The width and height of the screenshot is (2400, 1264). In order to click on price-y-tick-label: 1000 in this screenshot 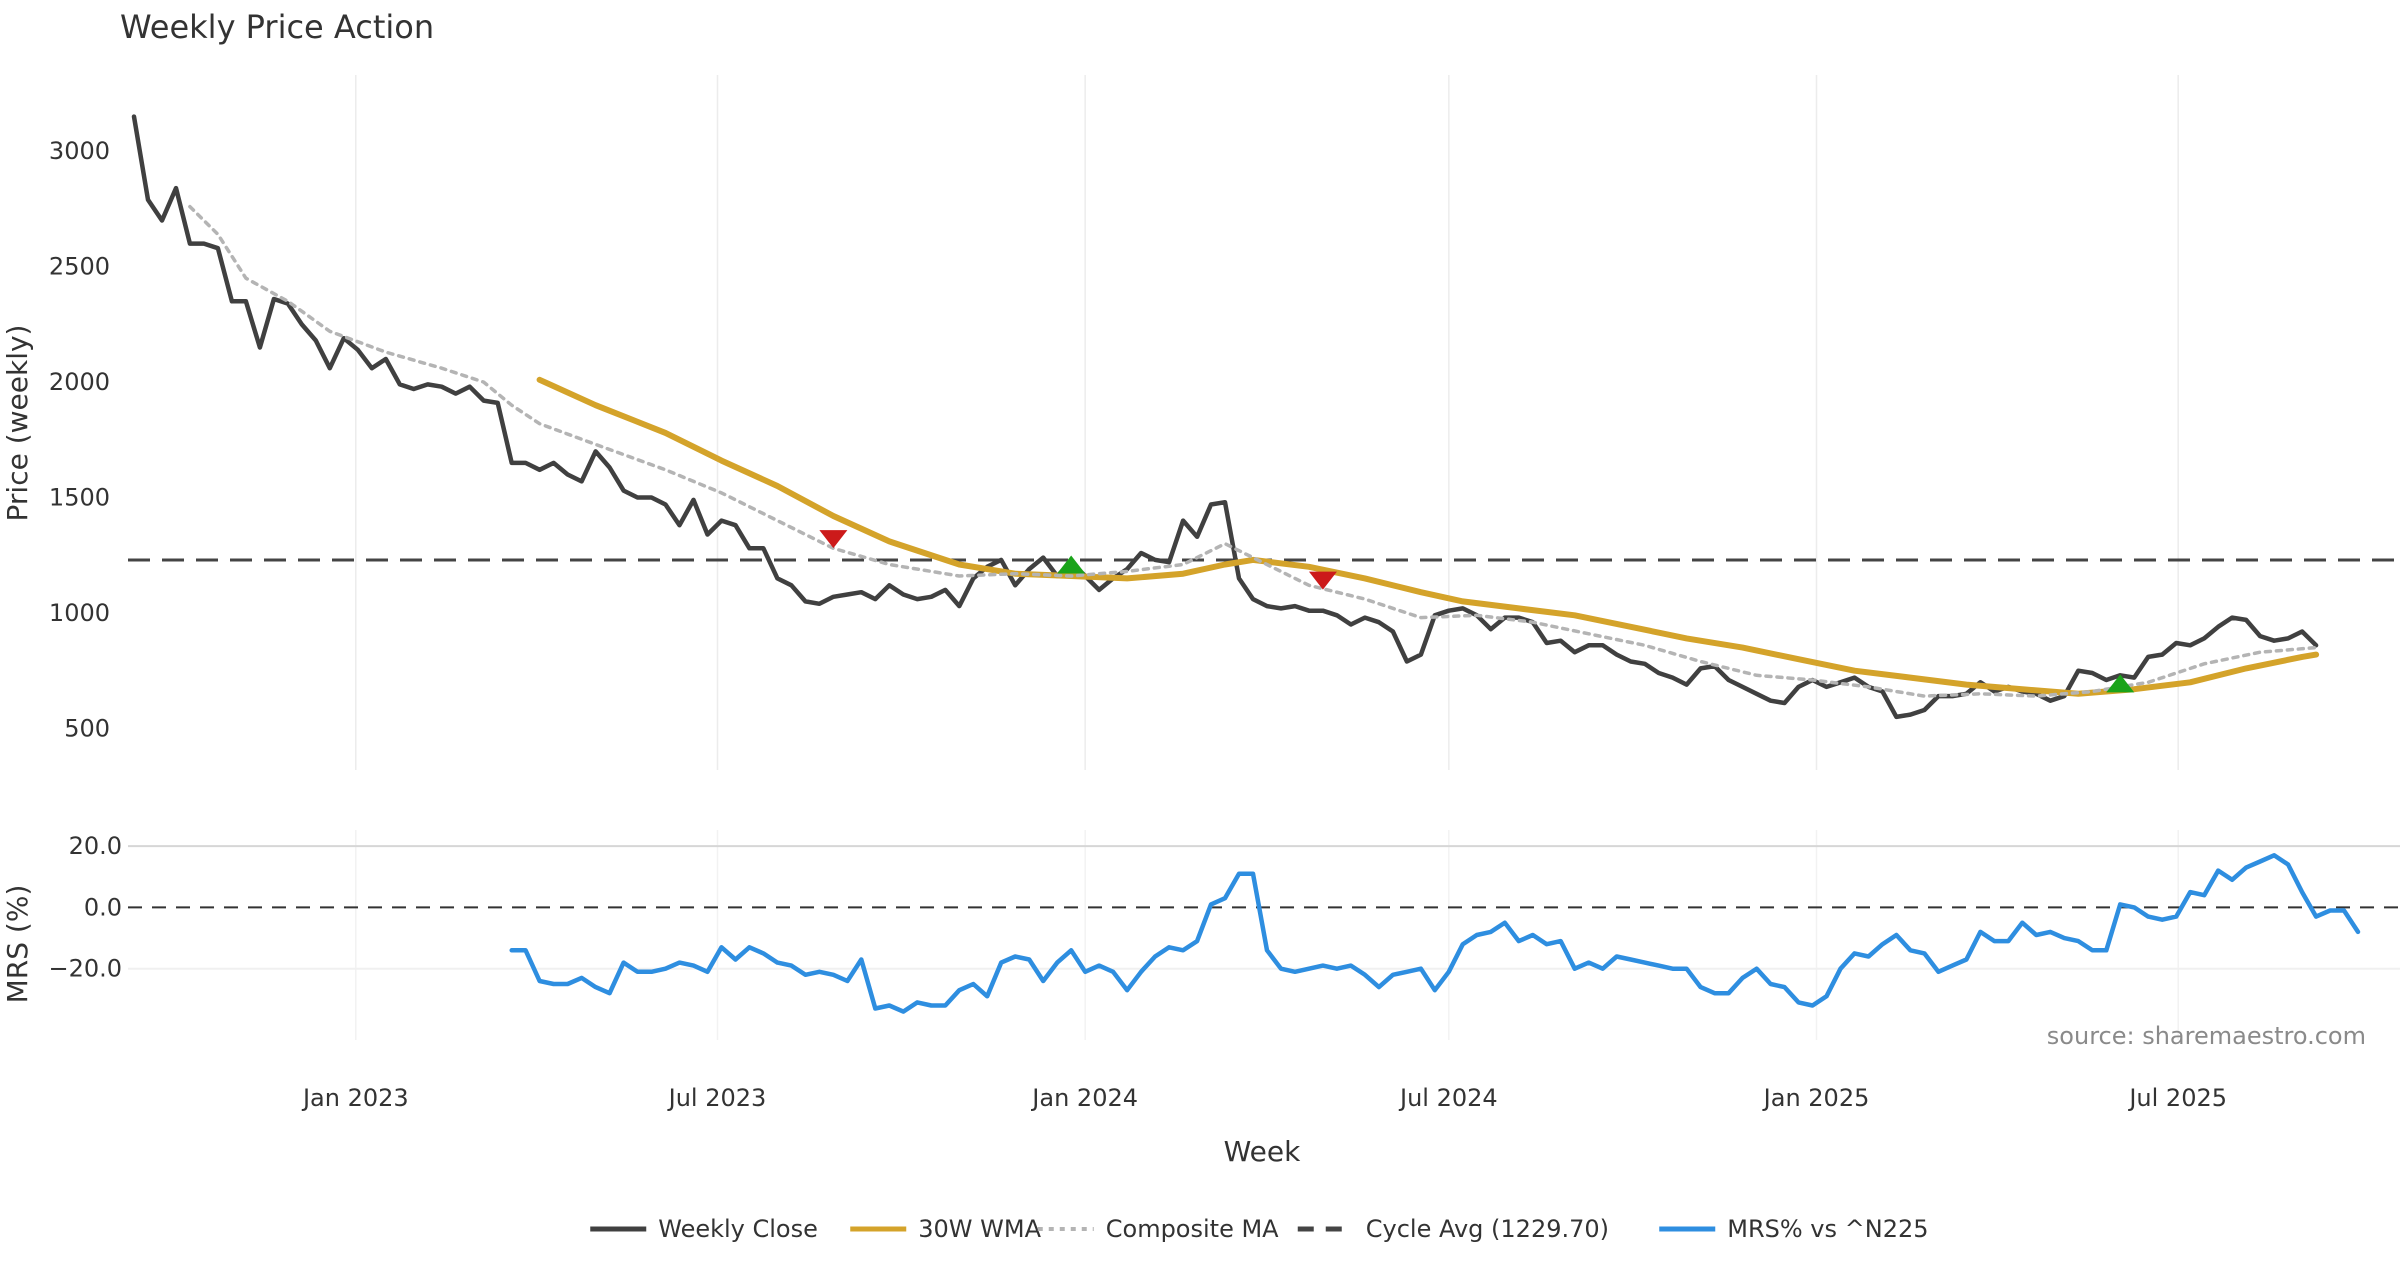, I will do `click(79, 613)`.